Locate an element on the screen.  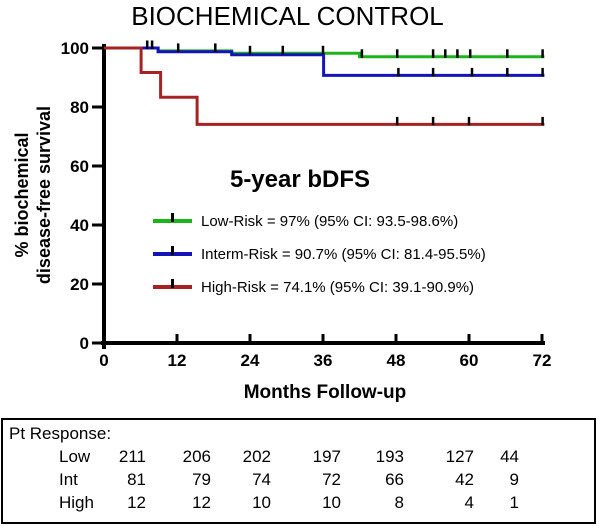
y-axis-title: % biochemical disease-free survival is located at coordinates (33, 195).